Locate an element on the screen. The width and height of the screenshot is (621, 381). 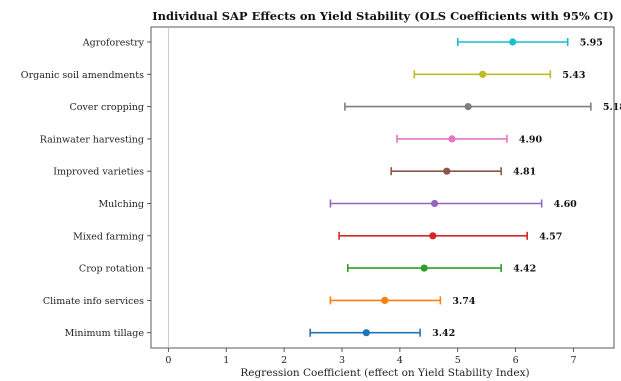
y-tick-label: Improved varieties is located at coordinates (98, 172).